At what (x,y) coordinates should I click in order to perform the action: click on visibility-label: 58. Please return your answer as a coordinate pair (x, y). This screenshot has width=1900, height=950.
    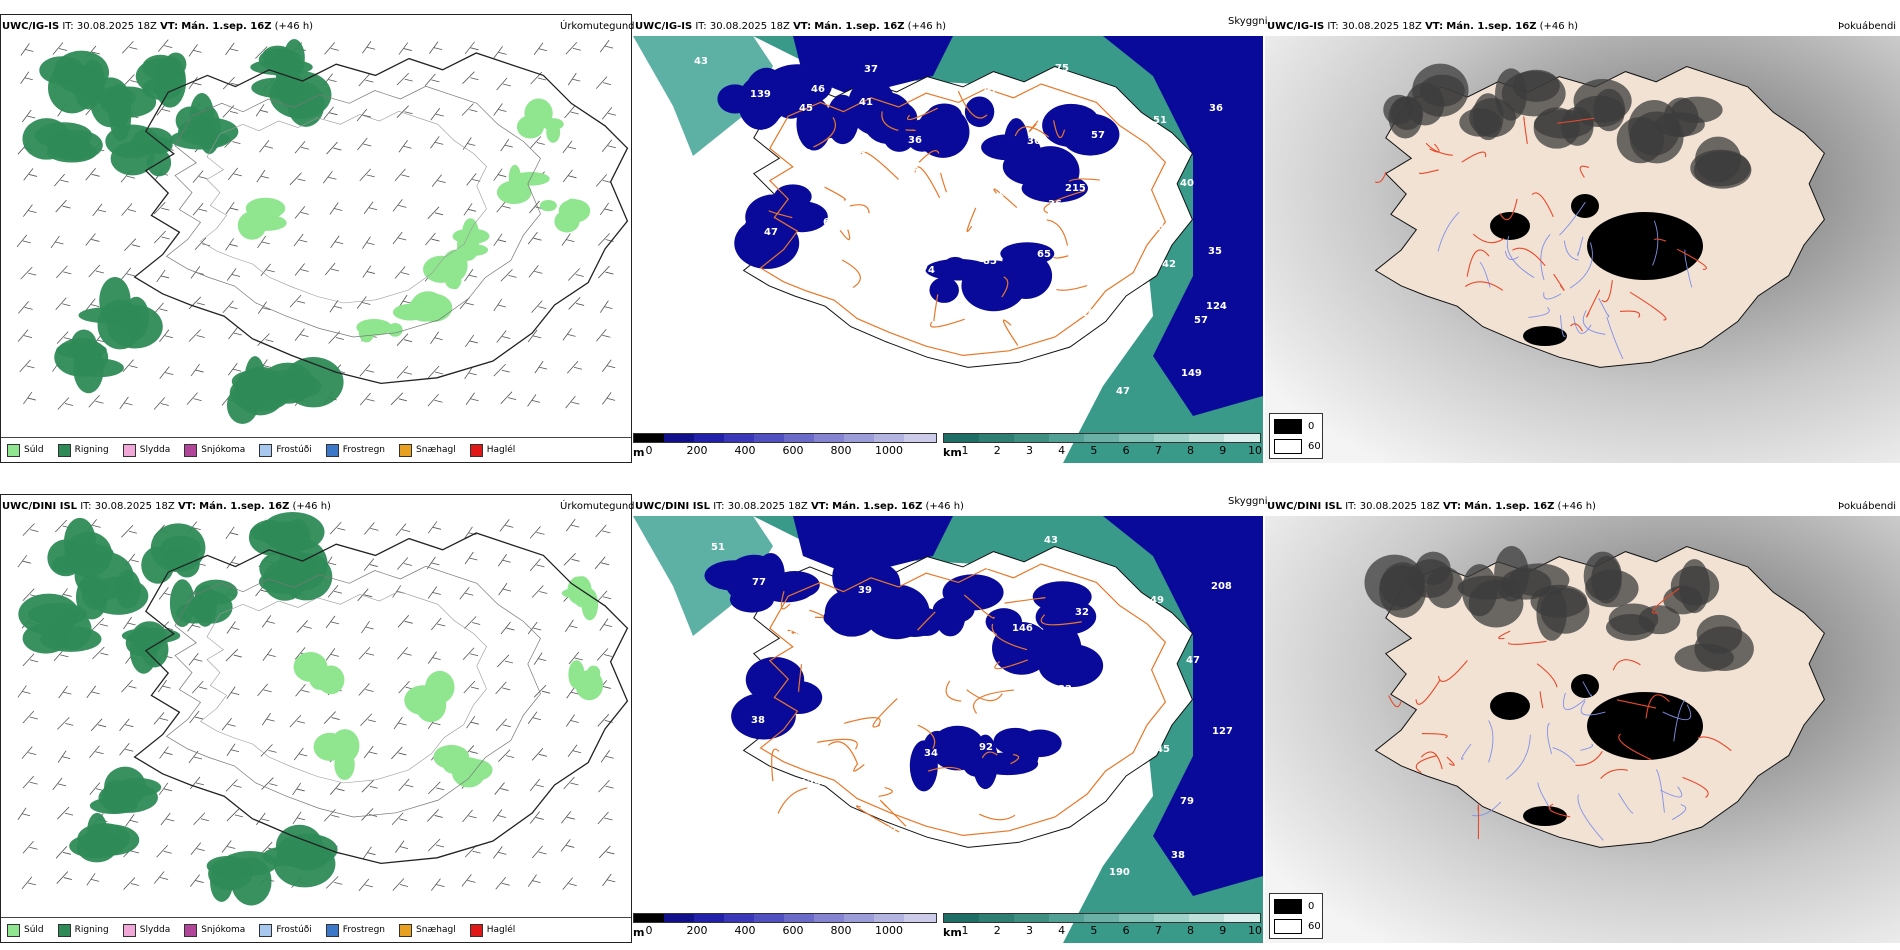
    Looking at the image, I should click on (730, 356).